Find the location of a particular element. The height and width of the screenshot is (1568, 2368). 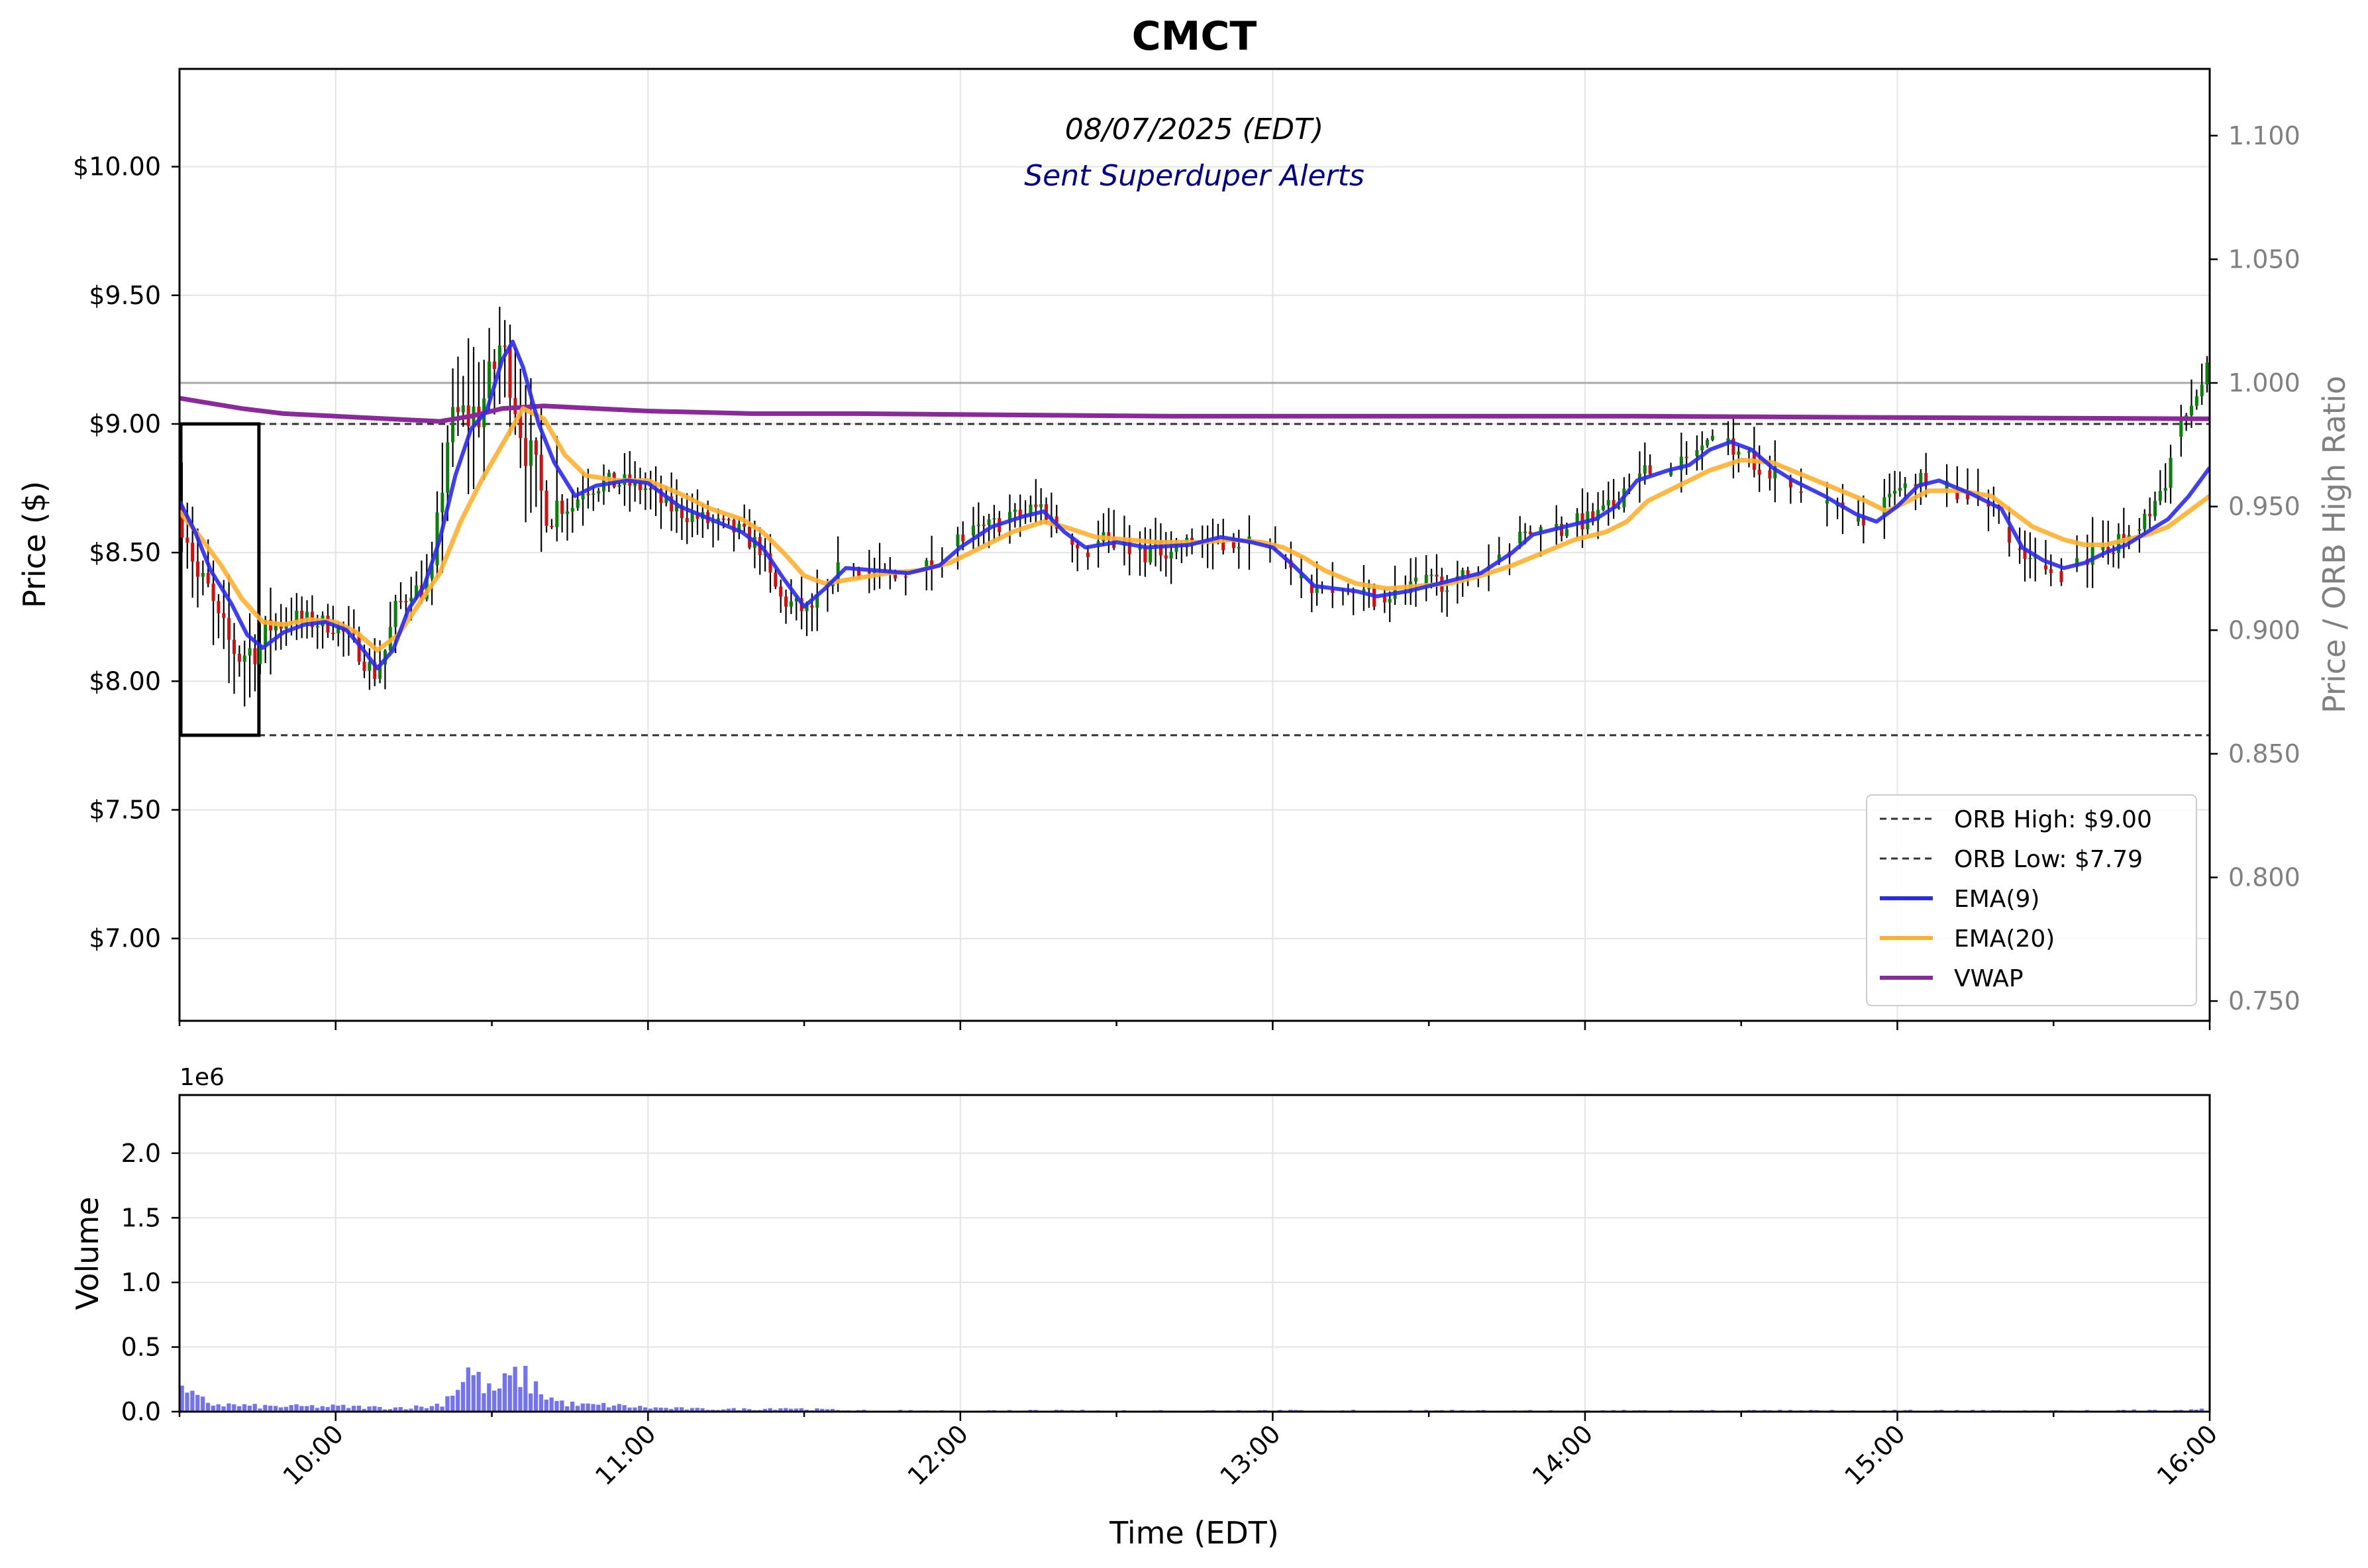

alerts-annotation: Sent Superduper Alerts is located at coordinates (1194, 176).